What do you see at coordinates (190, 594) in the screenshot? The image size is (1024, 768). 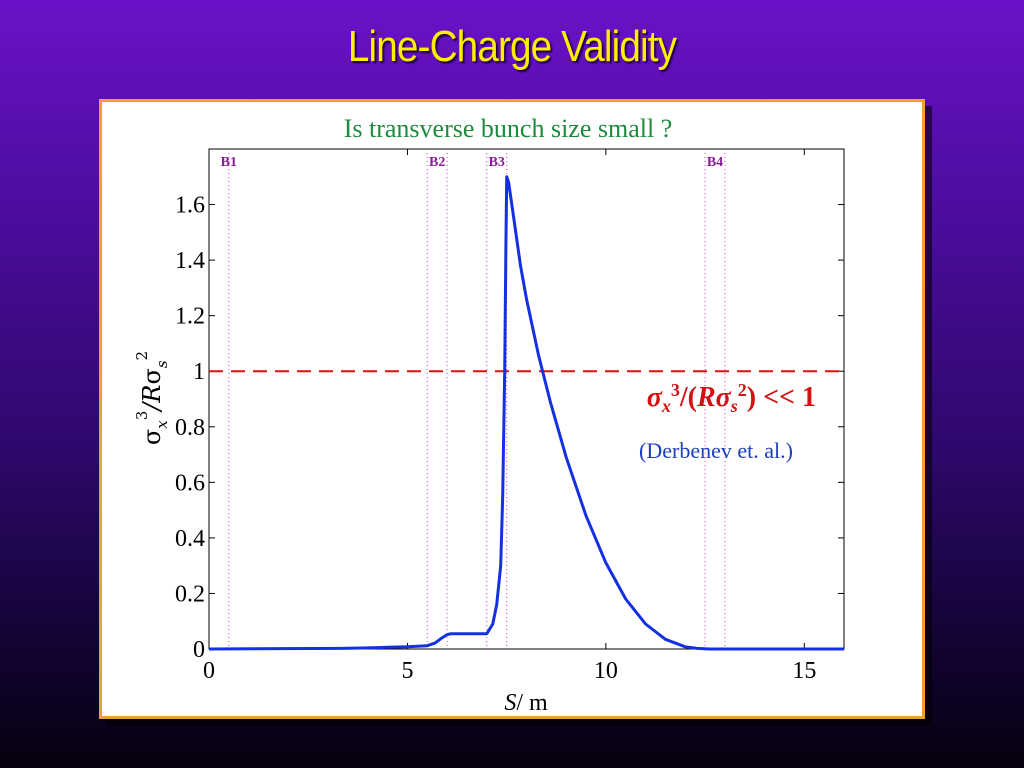 I see `y-tick-label: 0.2` at bounding box center [190, 594].